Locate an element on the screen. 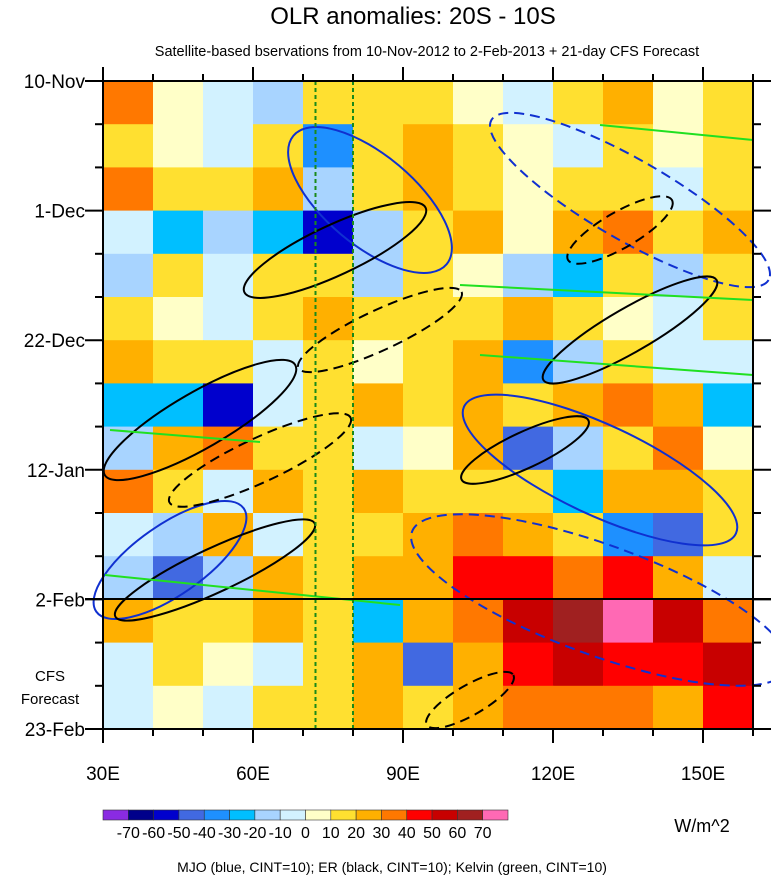 The image size is (771, 878). y-tick-label: 2-Feb is located at coordinates (60, 600).